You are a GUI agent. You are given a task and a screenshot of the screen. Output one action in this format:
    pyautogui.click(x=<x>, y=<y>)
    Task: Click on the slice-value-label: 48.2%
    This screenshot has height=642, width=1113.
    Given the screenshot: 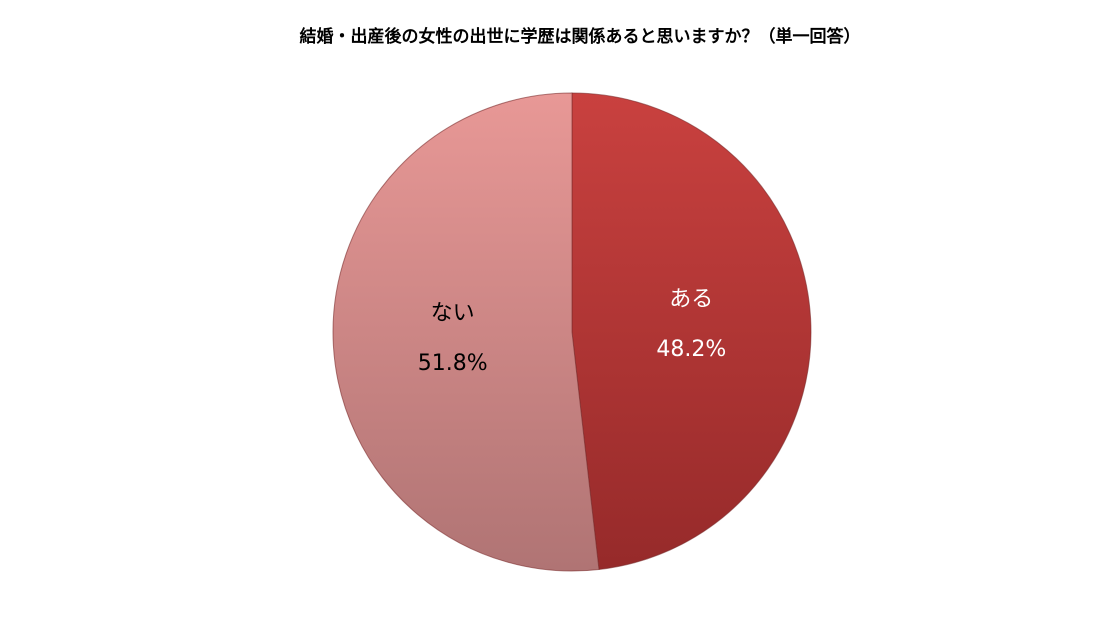 What is the action you would take?
    pyautogui.click(x=691, y=349)
    